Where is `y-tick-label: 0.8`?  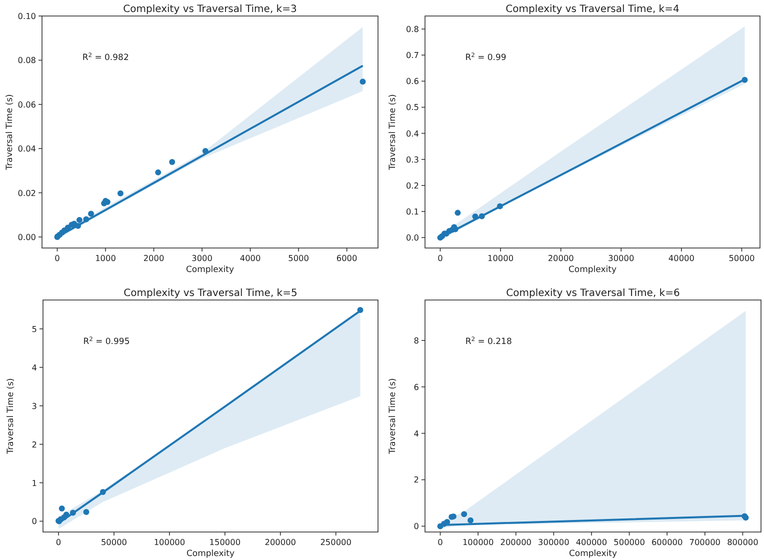
y-tick-label: 0.8 is located at coordinates (412, 29).